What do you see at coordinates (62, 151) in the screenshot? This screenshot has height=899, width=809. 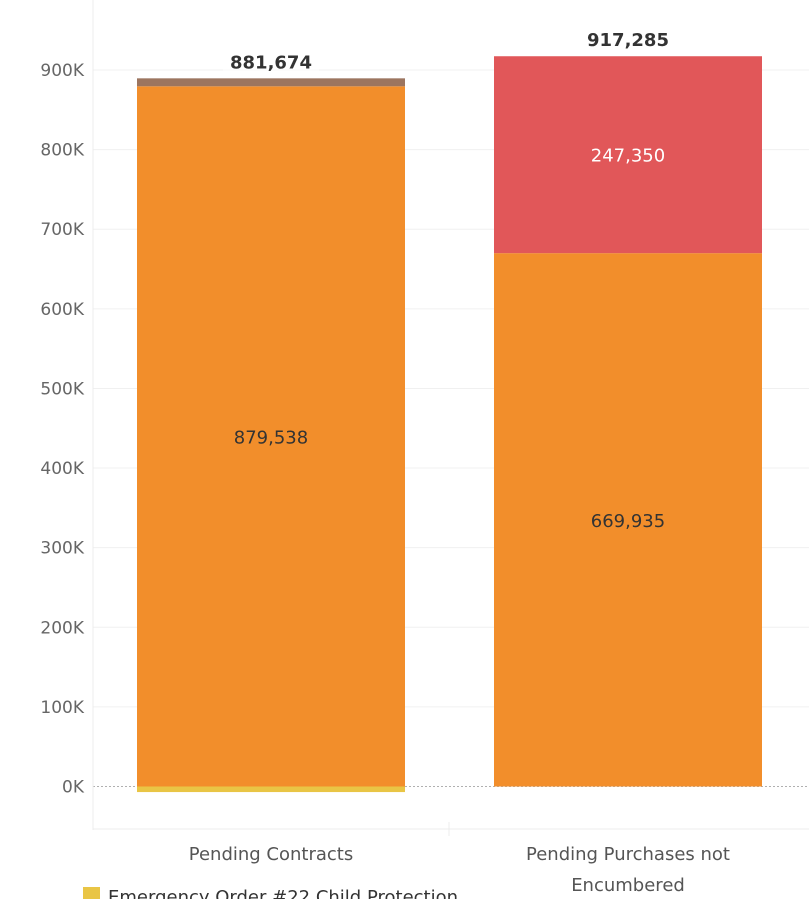 I see `y-tick-label: 800K` at bounding box center [62, 151].